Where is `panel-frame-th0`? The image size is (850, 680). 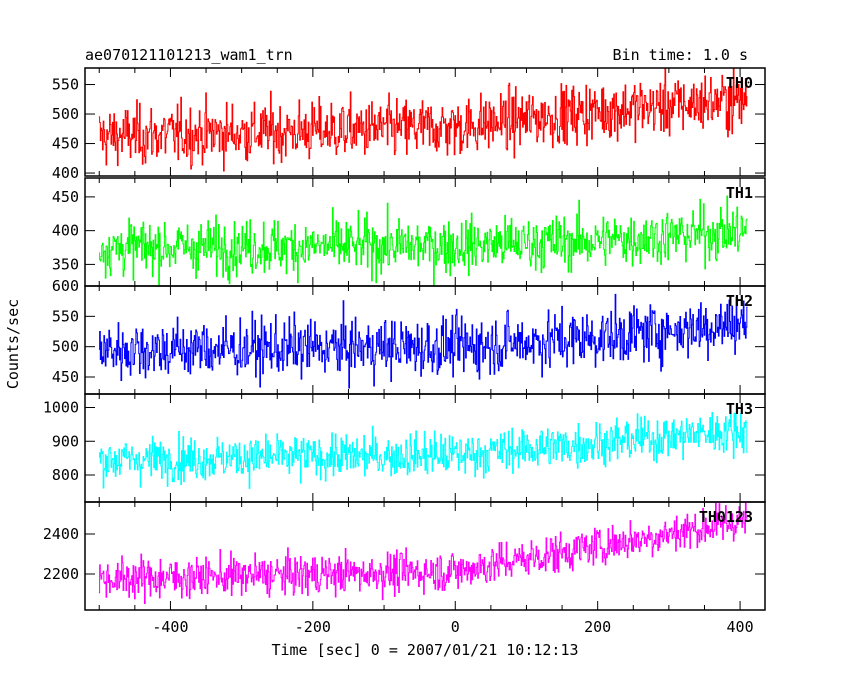
panel-frame-th0 is located at coordinates (425, 122).